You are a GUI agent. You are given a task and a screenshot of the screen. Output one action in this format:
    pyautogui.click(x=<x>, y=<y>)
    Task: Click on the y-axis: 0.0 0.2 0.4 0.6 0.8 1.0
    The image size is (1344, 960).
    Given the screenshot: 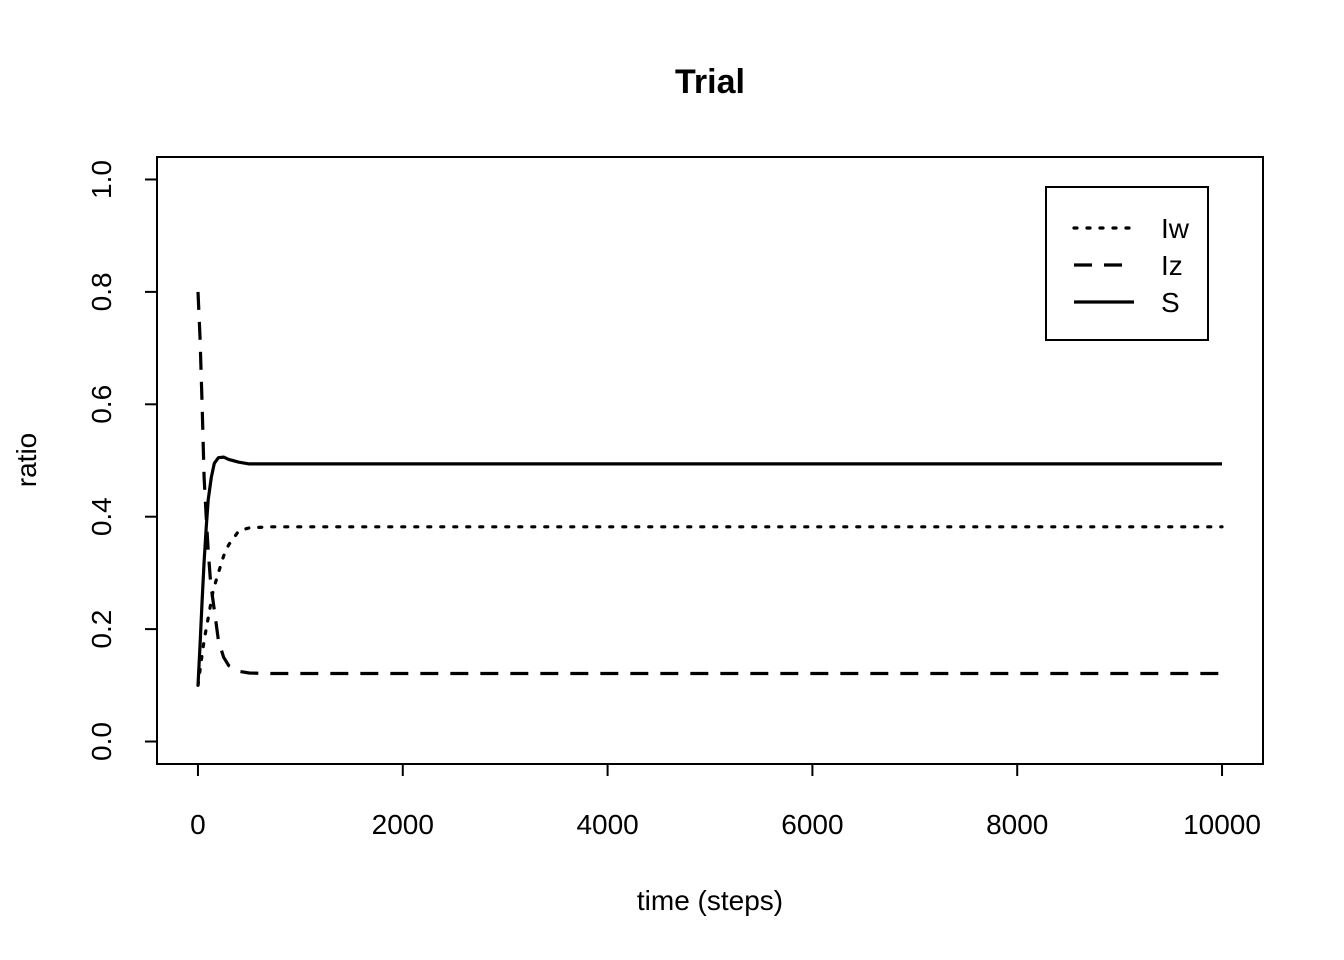 What is the action you would take?
    pyautogui.click(x=122, y=460)
    